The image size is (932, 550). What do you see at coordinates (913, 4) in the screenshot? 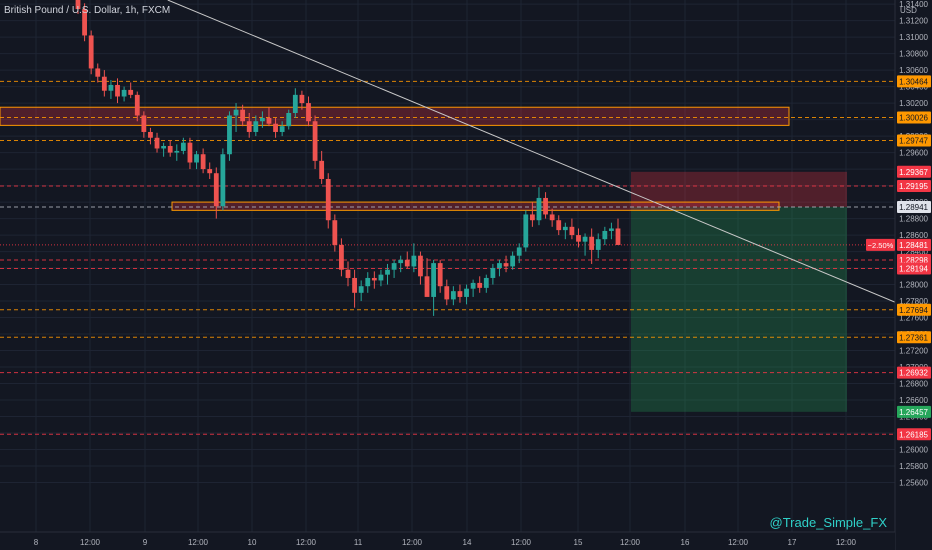
I see `y-tick-label: 1.31400` at bounding box center [913, 4].